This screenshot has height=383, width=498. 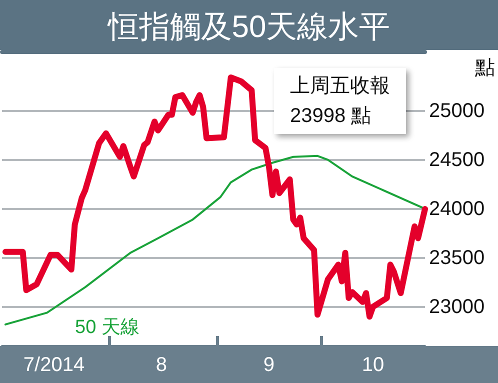 I want to click on y-tick-label: 25000, so click(x=457, y=111).